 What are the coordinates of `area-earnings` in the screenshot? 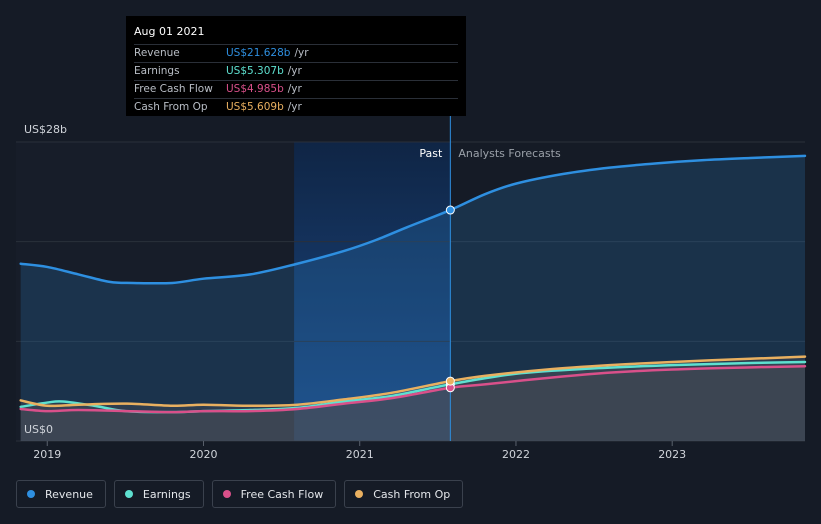 It's located at (412, 401).